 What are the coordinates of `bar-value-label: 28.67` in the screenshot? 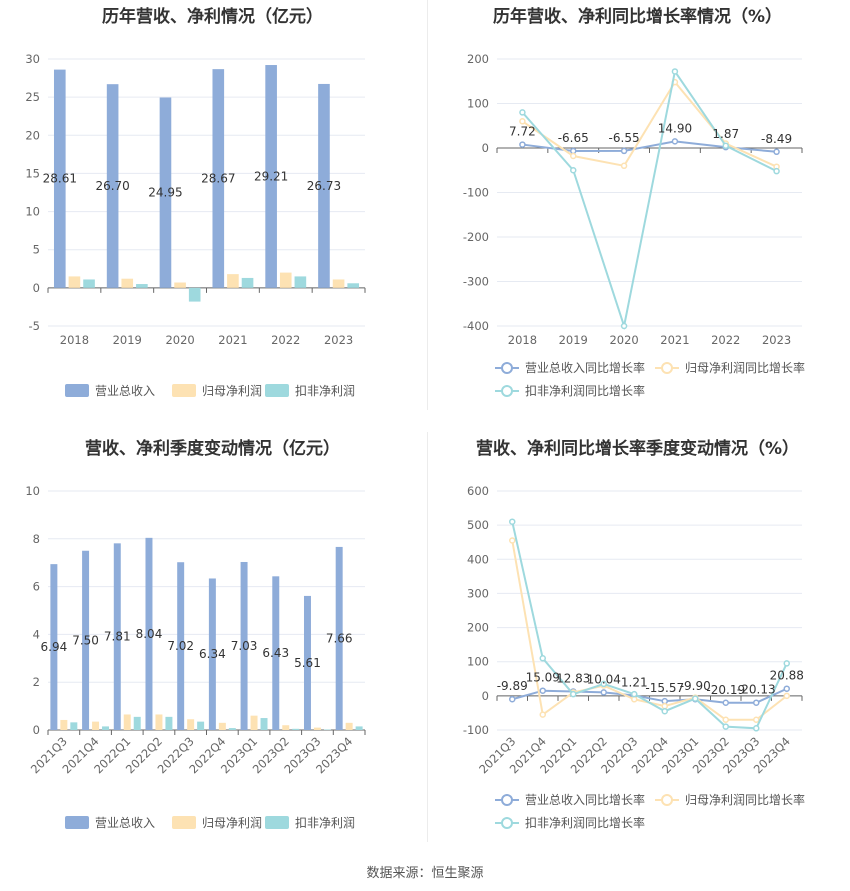 It's located at (218, 179).